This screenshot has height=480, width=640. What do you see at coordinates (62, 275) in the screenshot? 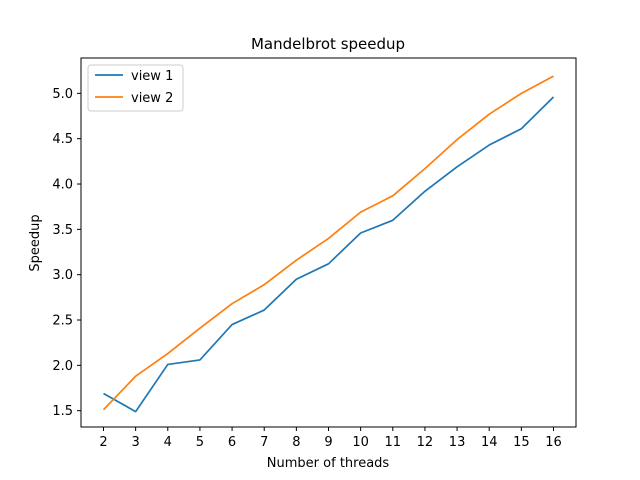
I see `y-tick-label: 3.0` at bounding box center [62, 275].